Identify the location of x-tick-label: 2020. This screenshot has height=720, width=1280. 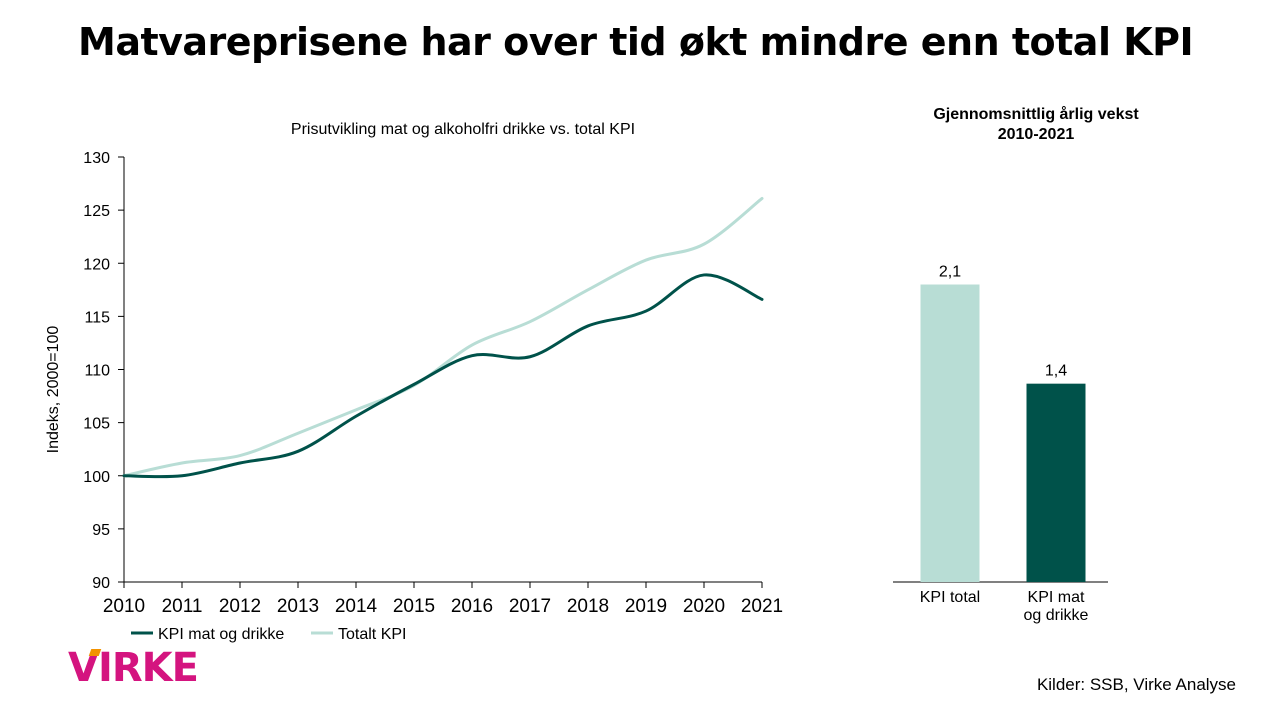
(704, 606).